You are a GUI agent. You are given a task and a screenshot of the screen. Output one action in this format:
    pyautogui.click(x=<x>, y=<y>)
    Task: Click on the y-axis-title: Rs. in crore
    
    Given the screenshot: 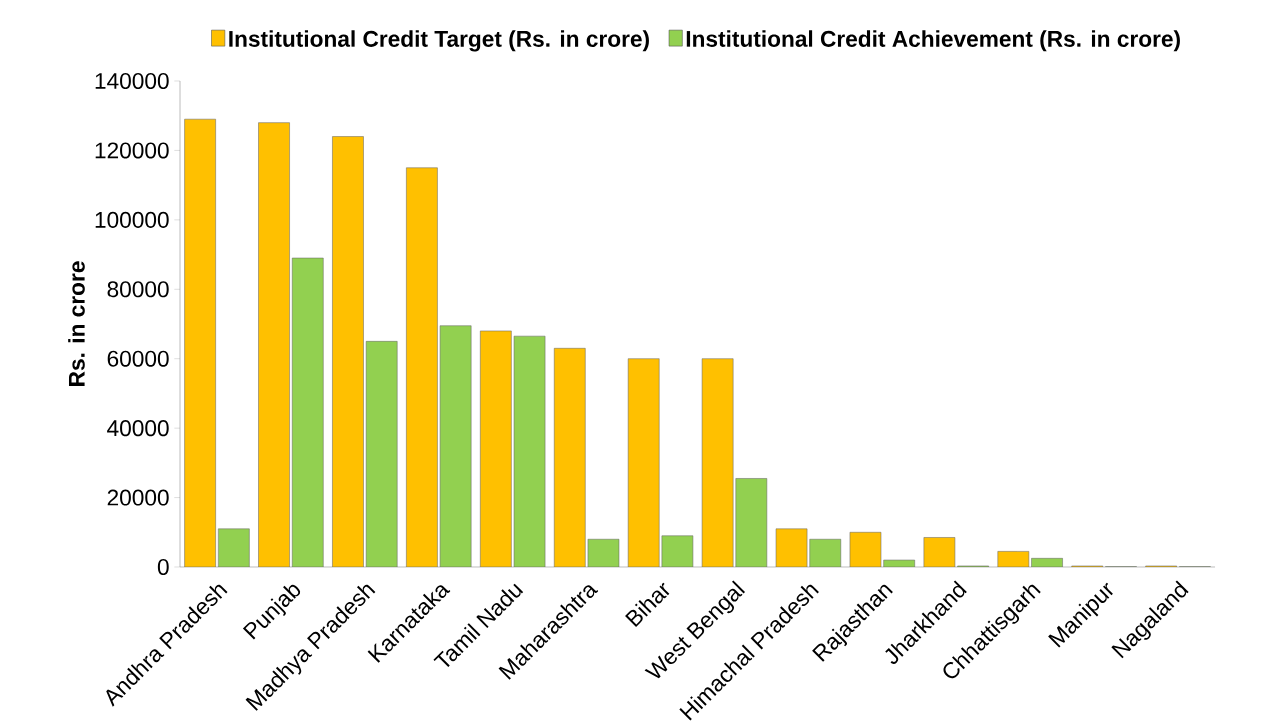 What is the action you would take?
    pyautogui.click(x=76, y=323)
    